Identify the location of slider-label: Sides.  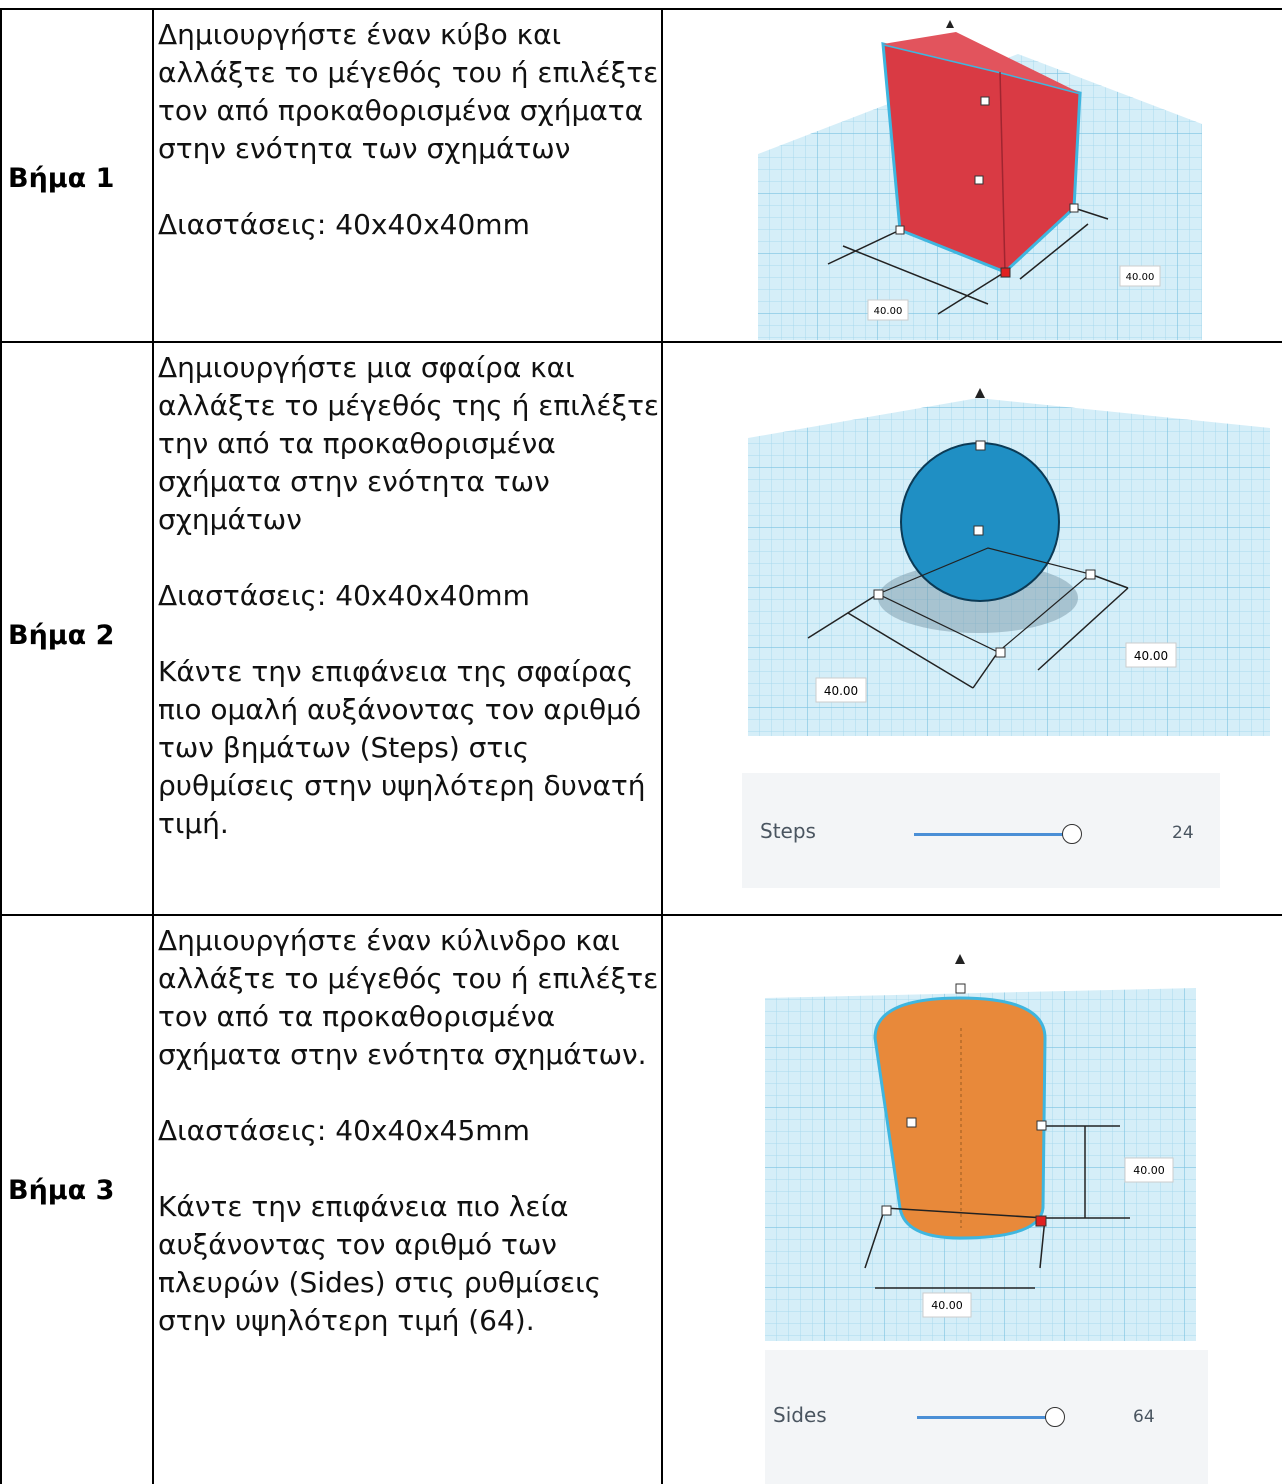
(800, 1415).